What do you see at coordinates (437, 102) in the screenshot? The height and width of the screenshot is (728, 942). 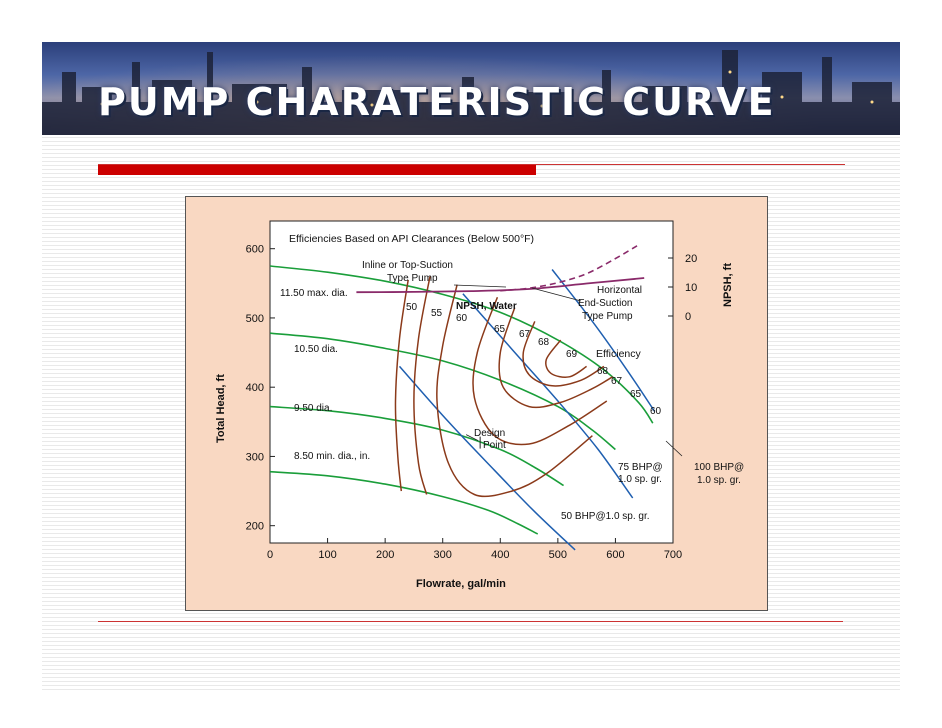 I see `slide-title: PUMP CHARATERISTIC CURVE` at bounding box center [437, 102].